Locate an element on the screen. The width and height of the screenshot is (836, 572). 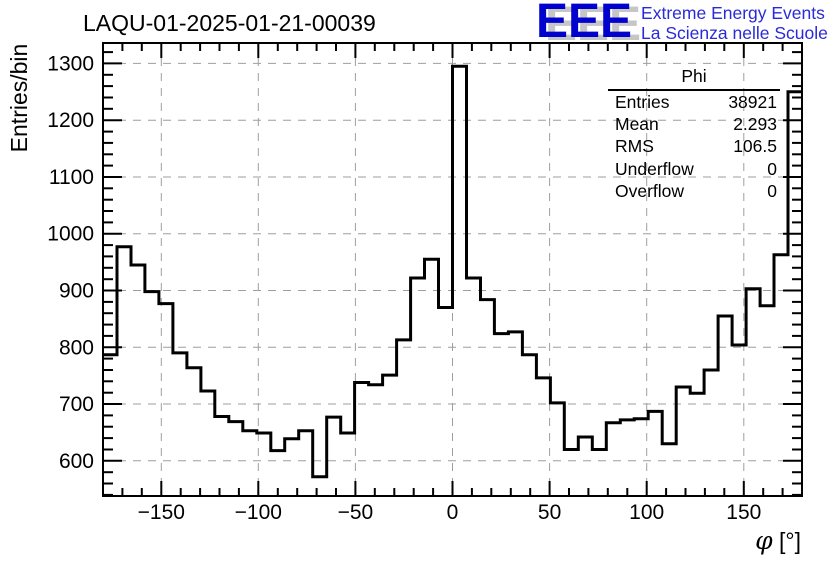
stats-row: RMS 106.5 is located at coordinates (694, 147).